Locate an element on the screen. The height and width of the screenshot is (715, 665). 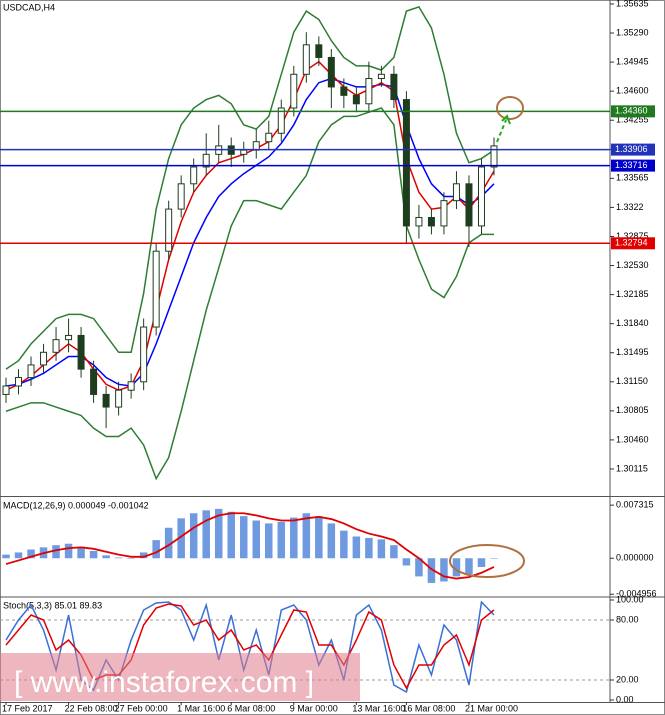
forecast-arrow is located at coordinates (501, 131).